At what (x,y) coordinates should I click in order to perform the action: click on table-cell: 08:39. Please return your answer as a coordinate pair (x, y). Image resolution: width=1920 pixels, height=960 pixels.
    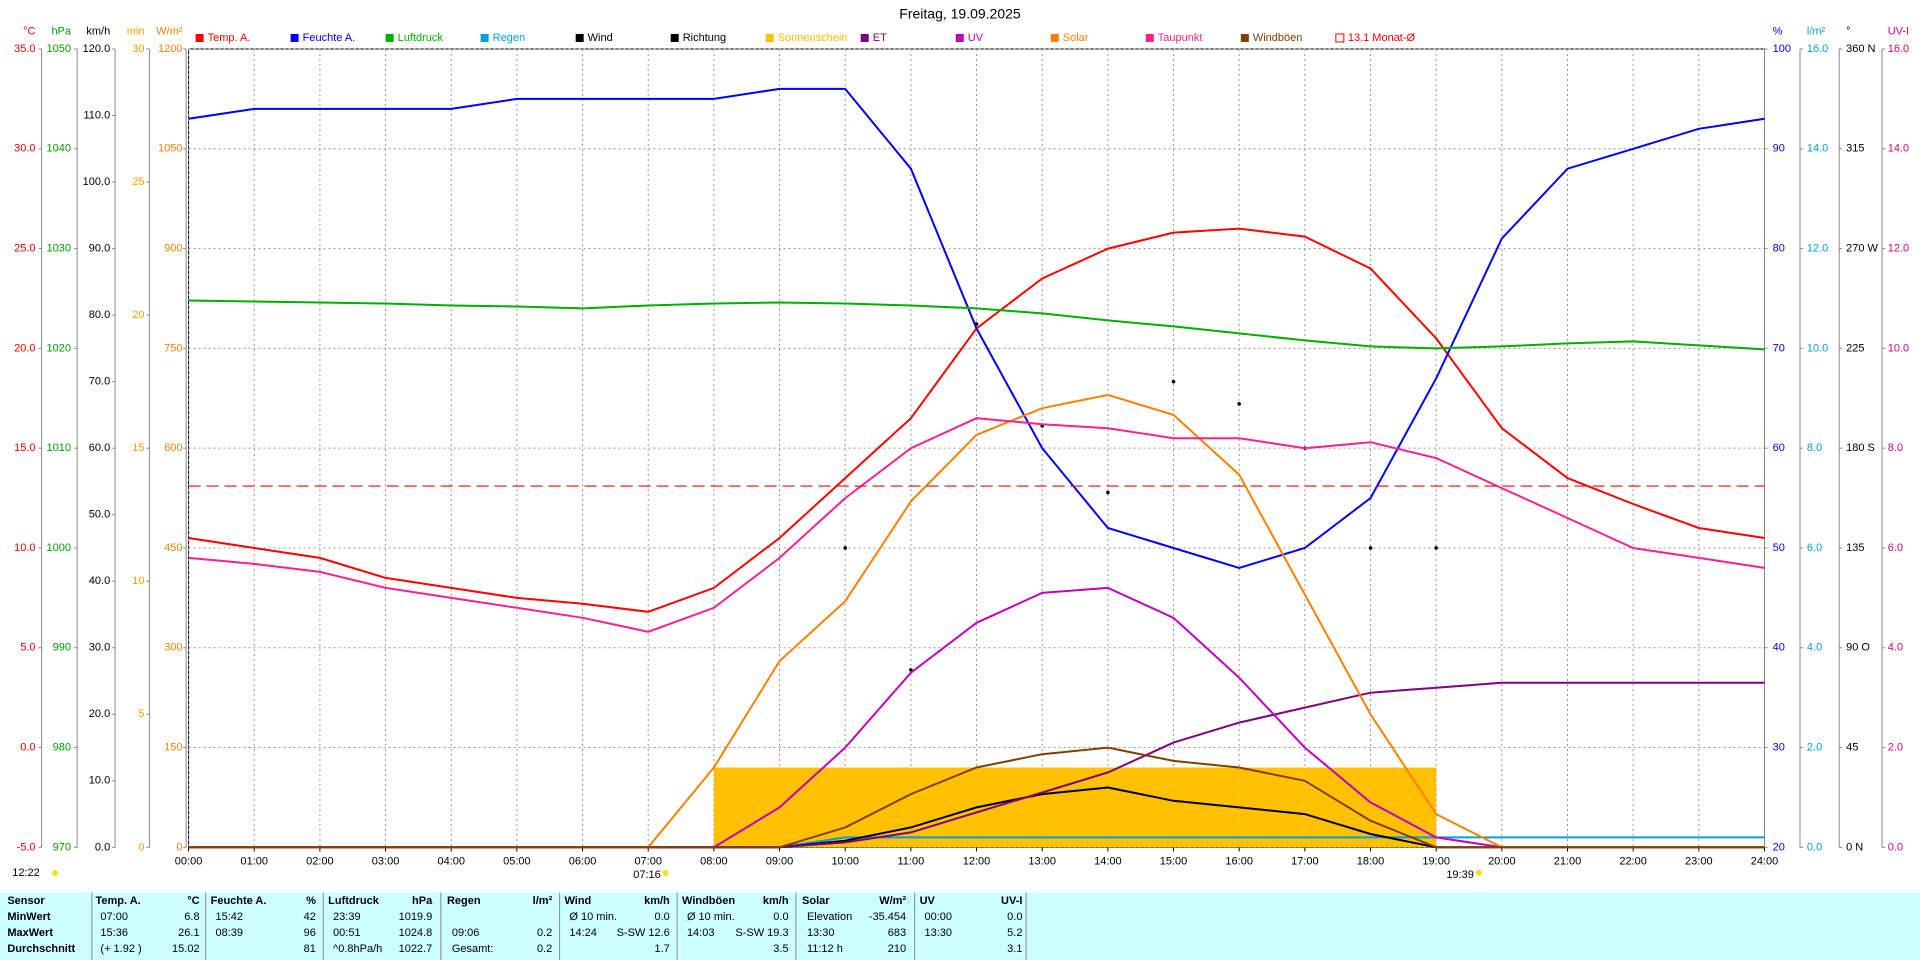
    Looking at the image, I should click on (230, 933).